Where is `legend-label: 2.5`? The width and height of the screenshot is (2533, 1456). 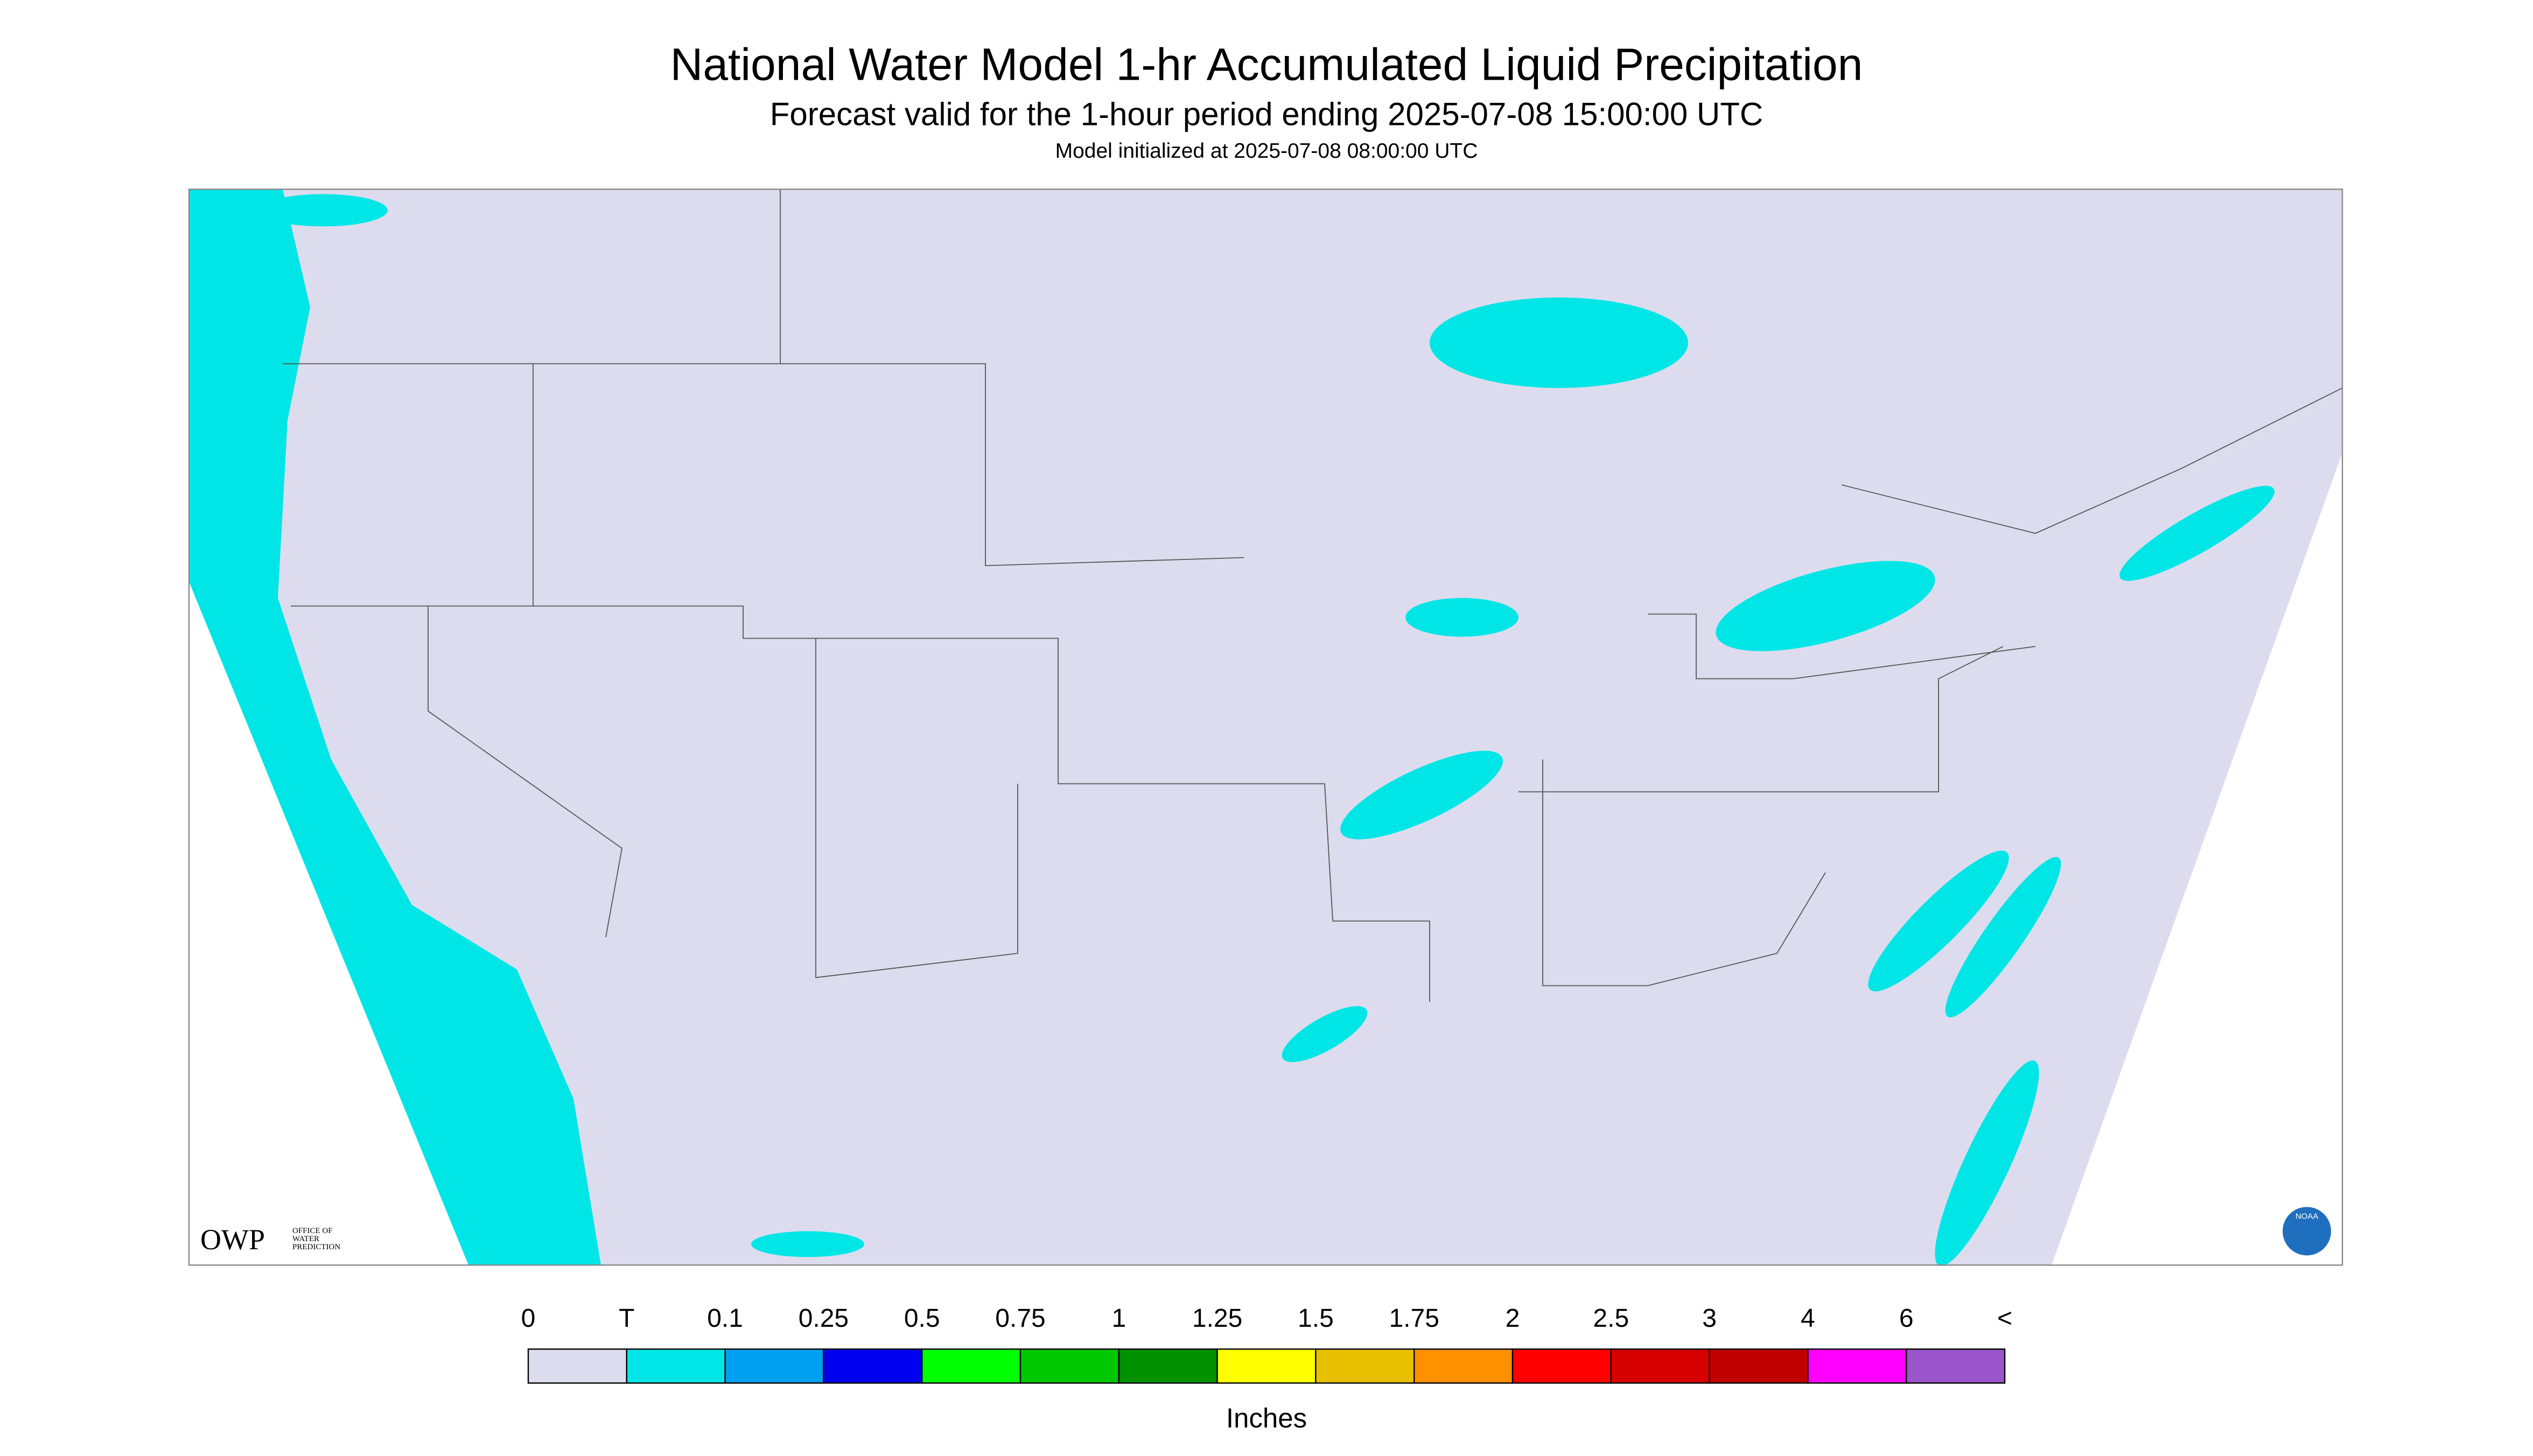 legend-label: 2.5 is located at coordinates (1611, 1318).